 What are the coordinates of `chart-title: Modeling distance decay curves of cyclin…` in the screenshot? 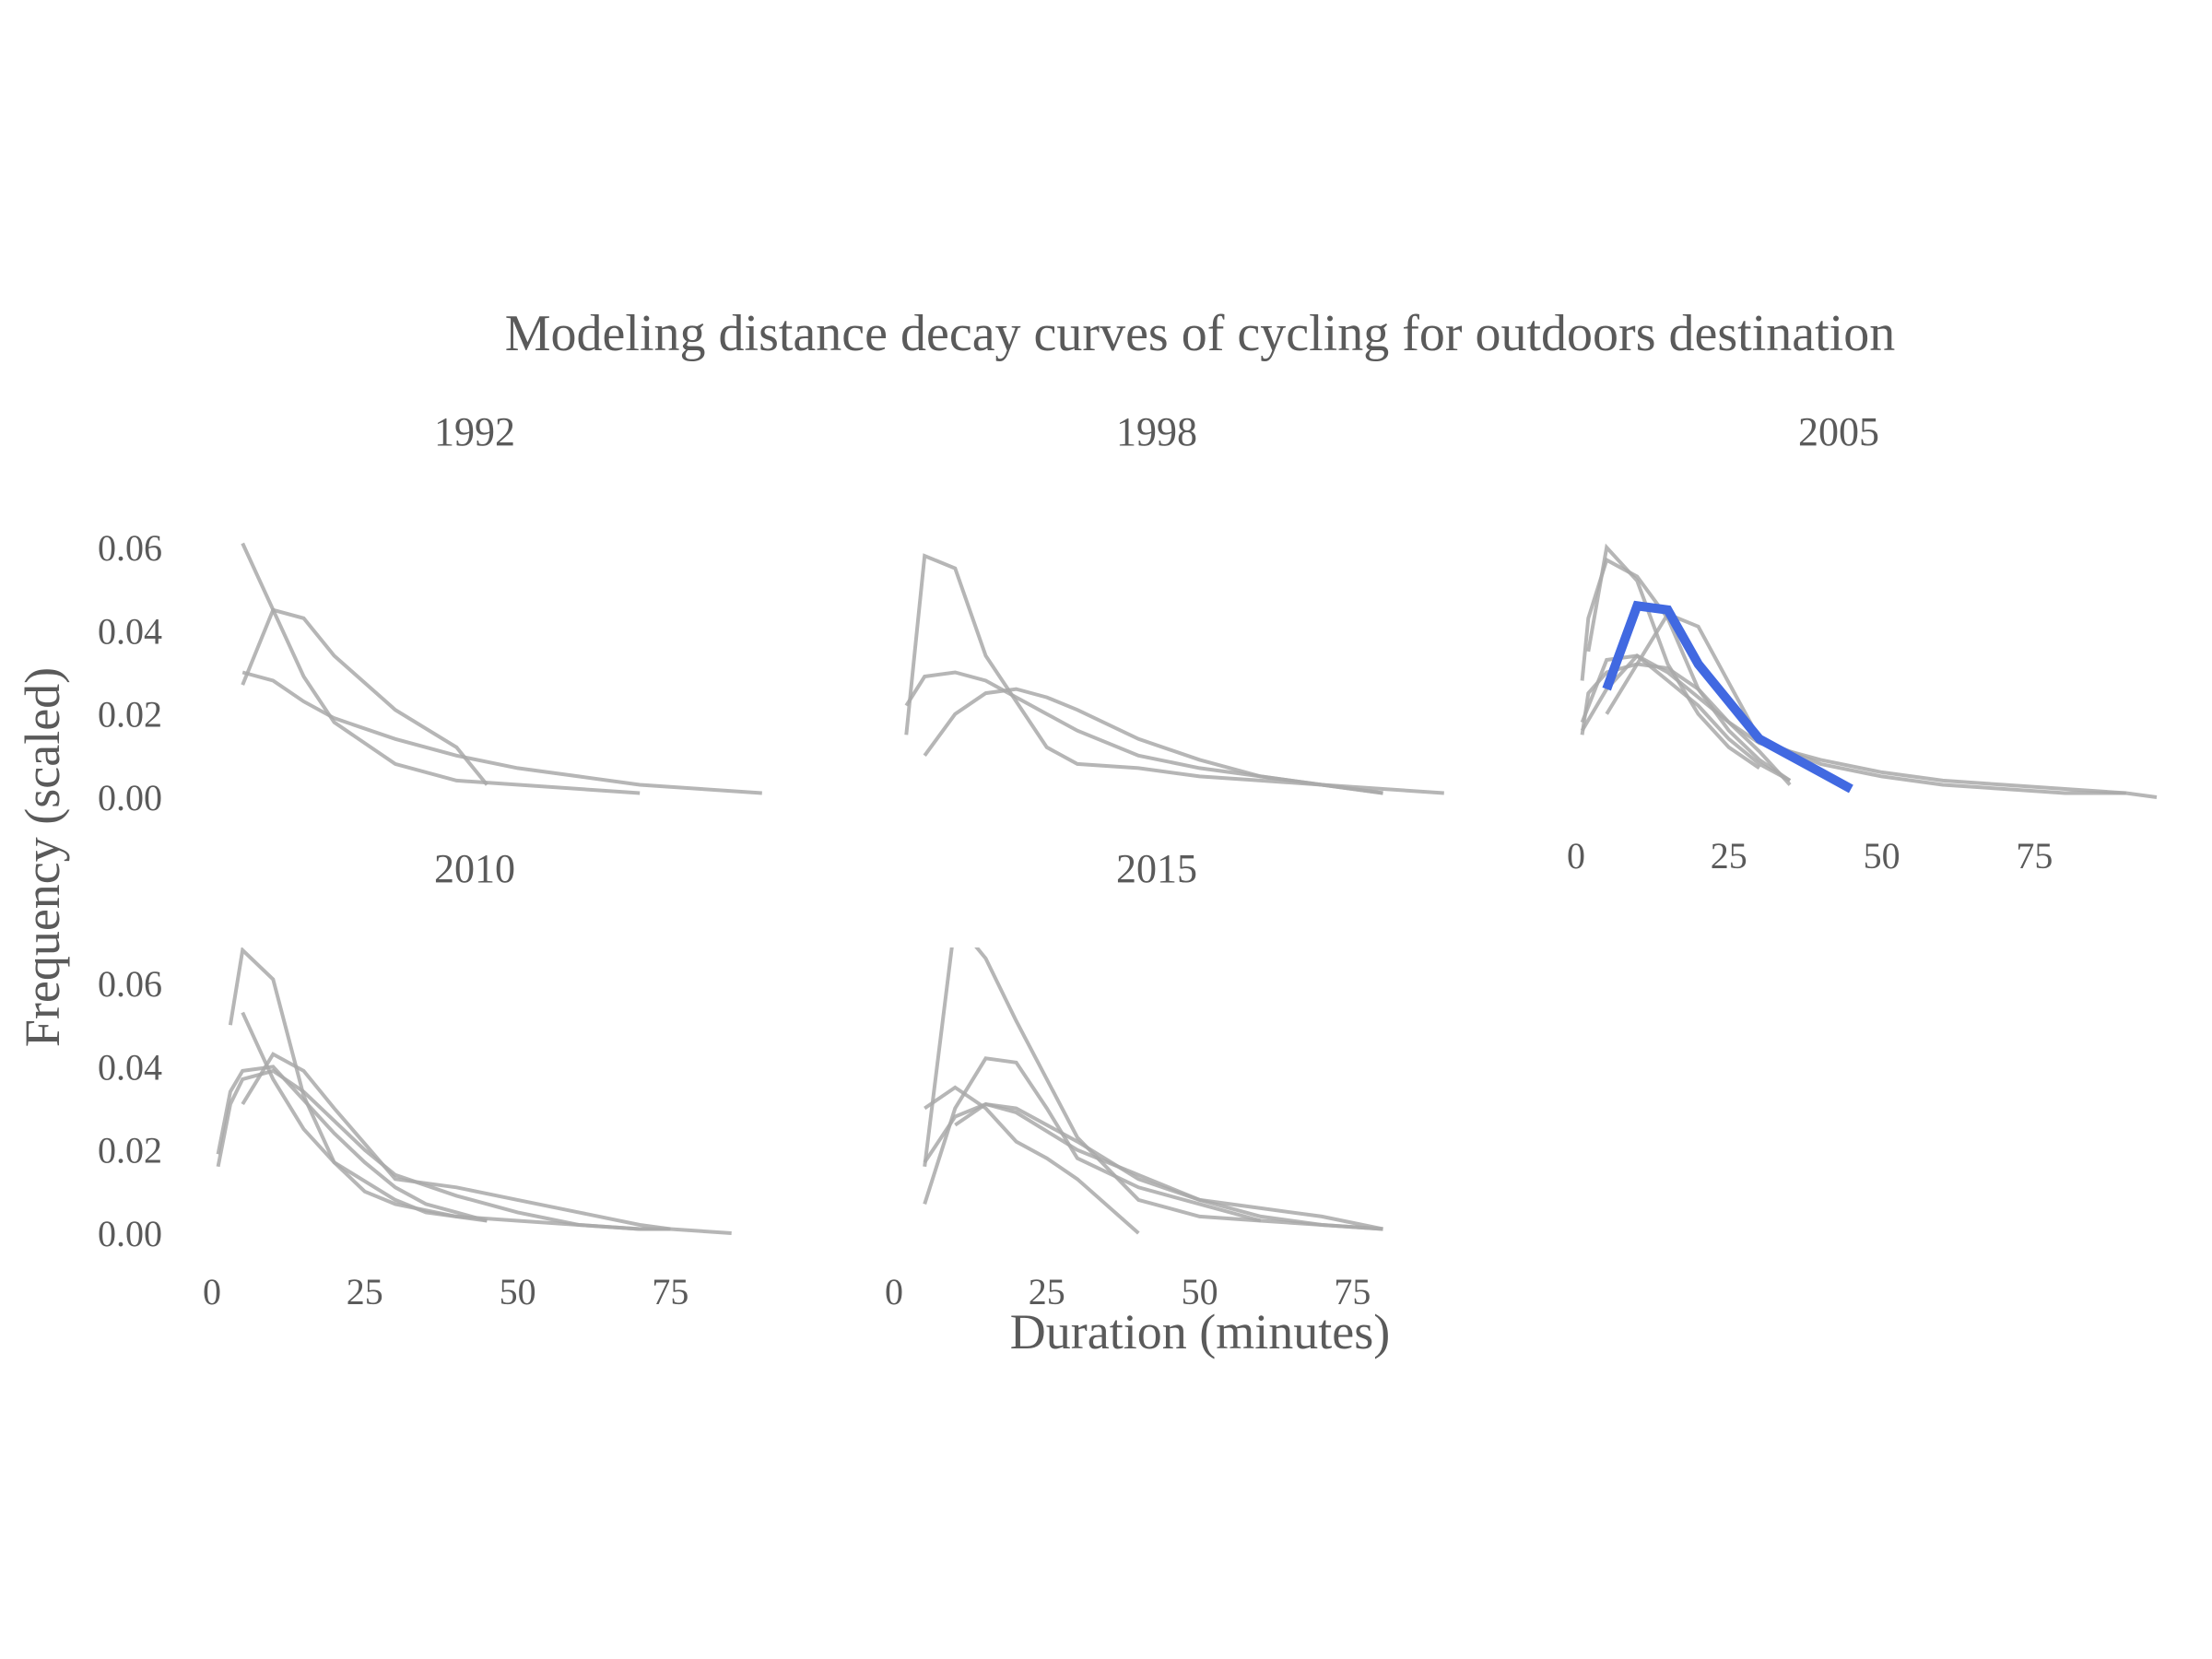 It's located at (1200, 333).